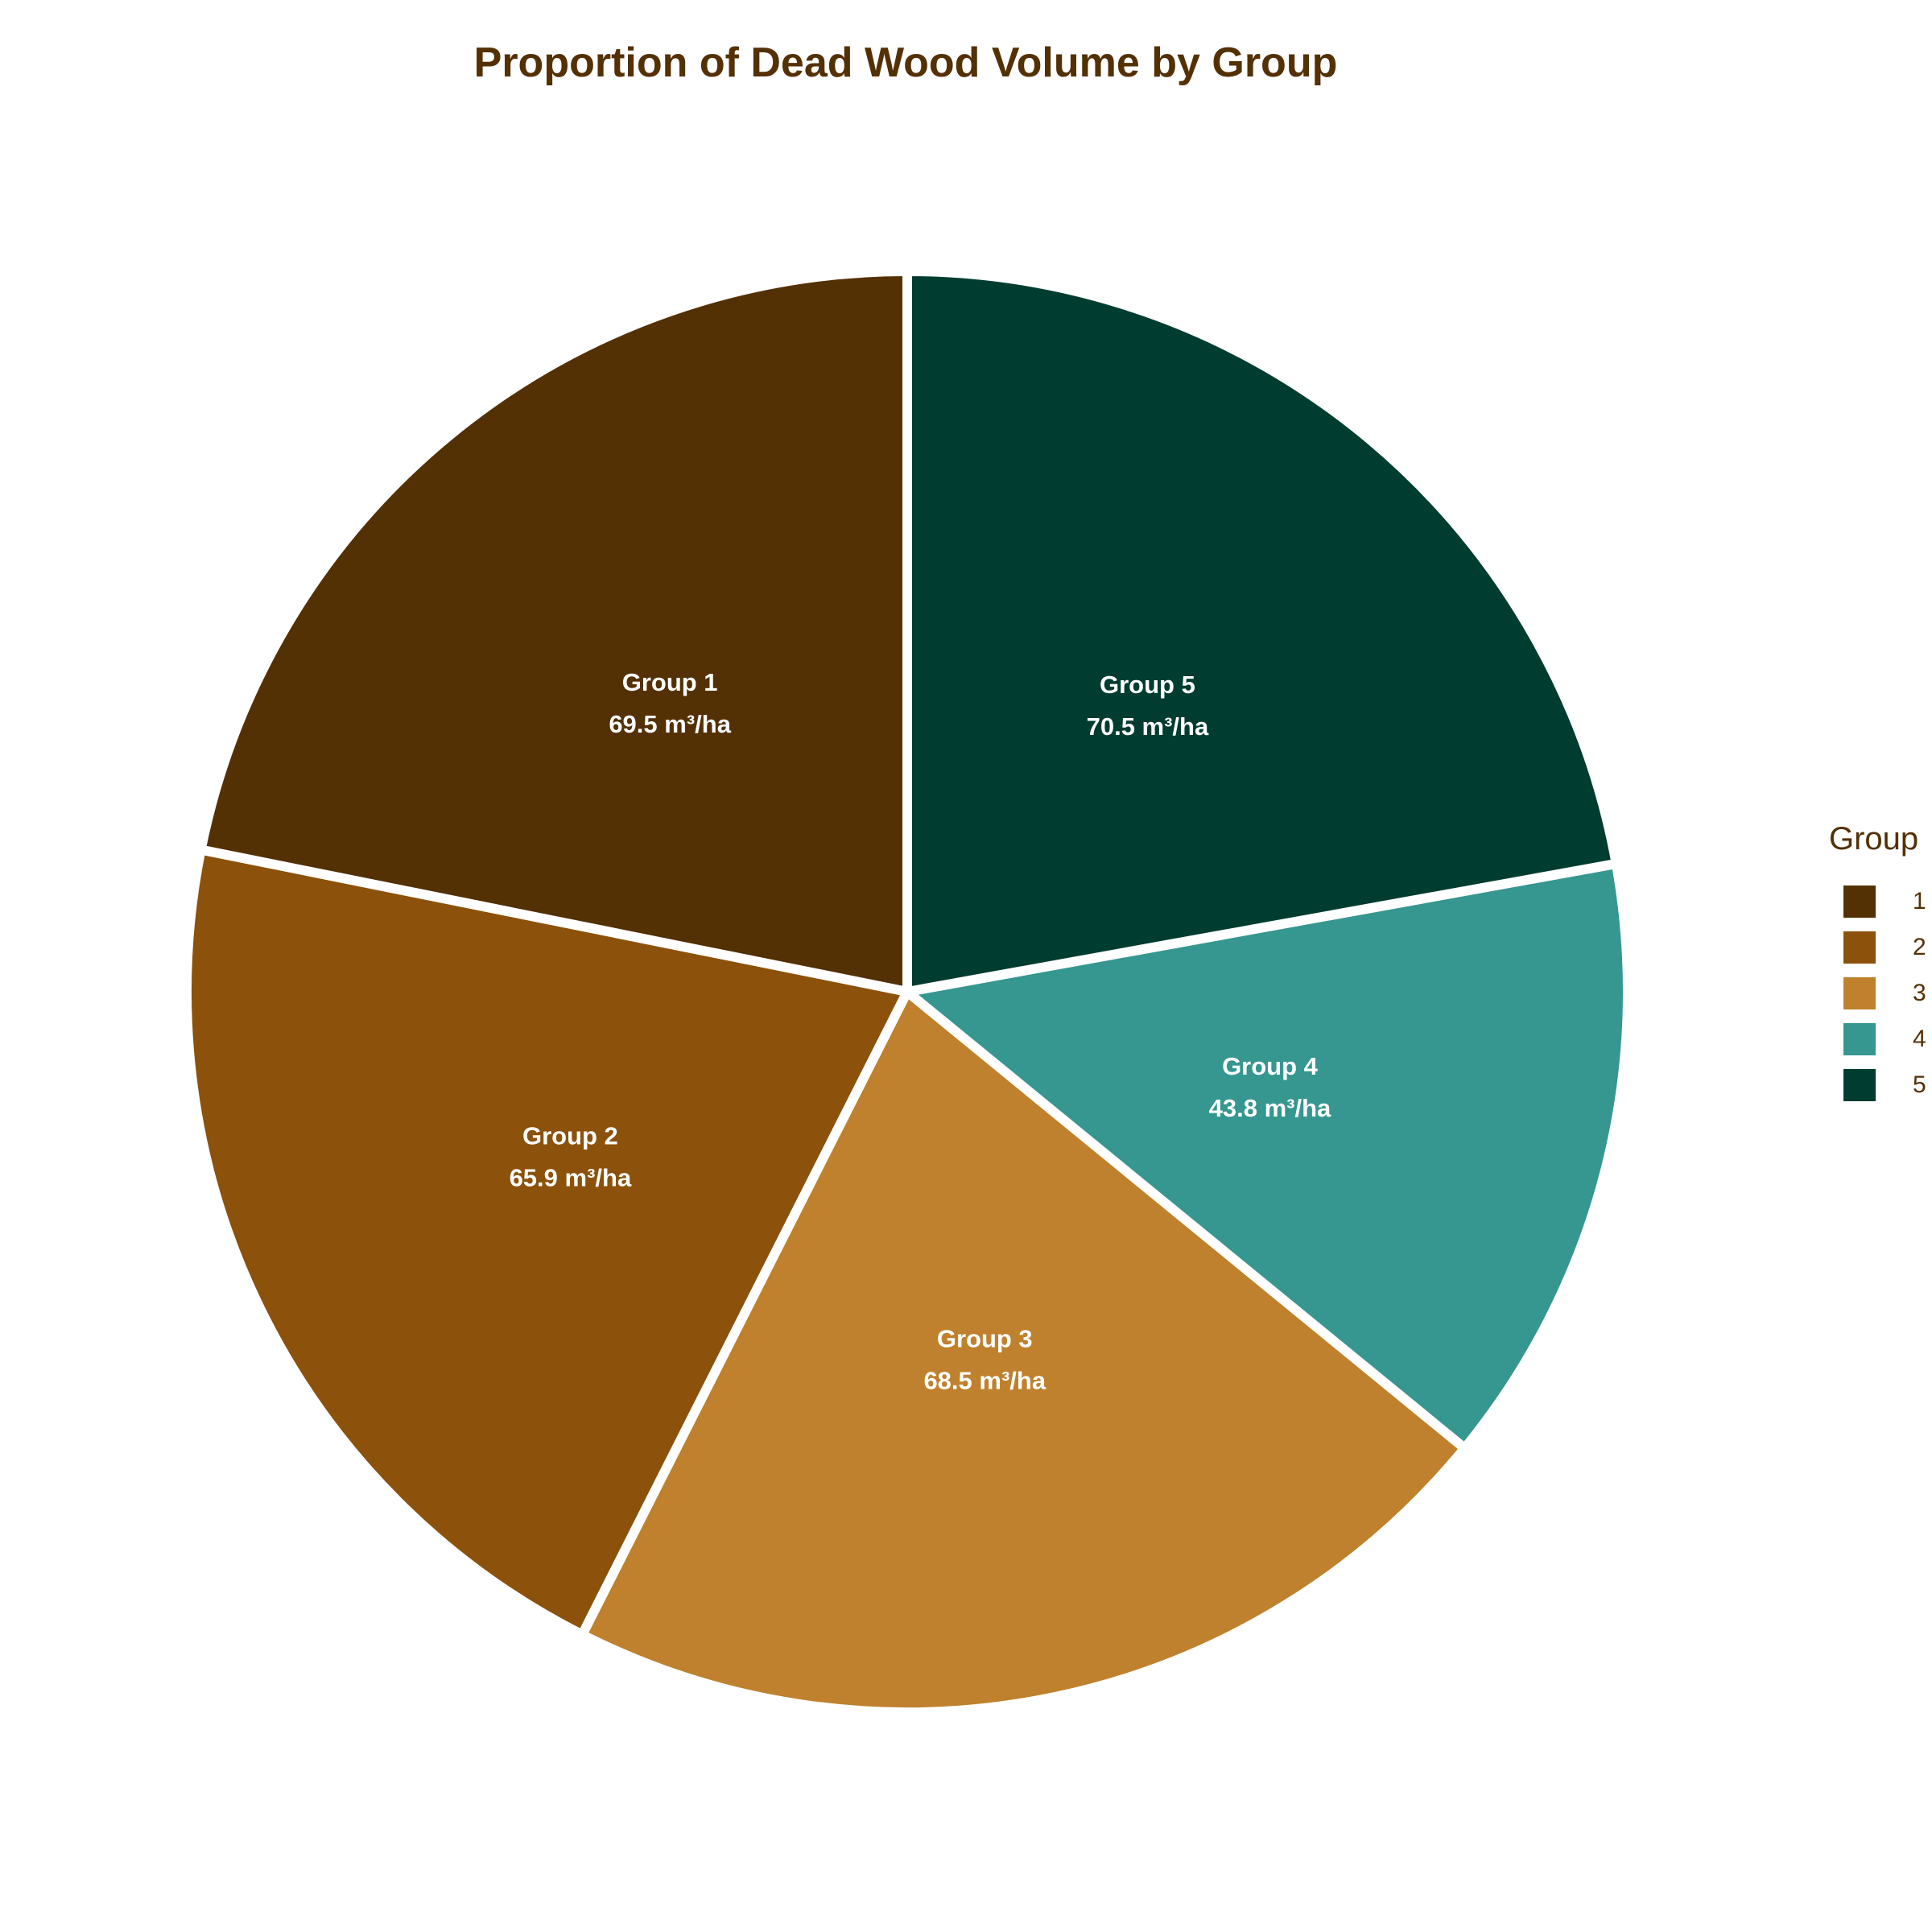  Describe the element at coordinates (1877, 947) in the screenshot. I see `legend-item-2: 2` at that location.